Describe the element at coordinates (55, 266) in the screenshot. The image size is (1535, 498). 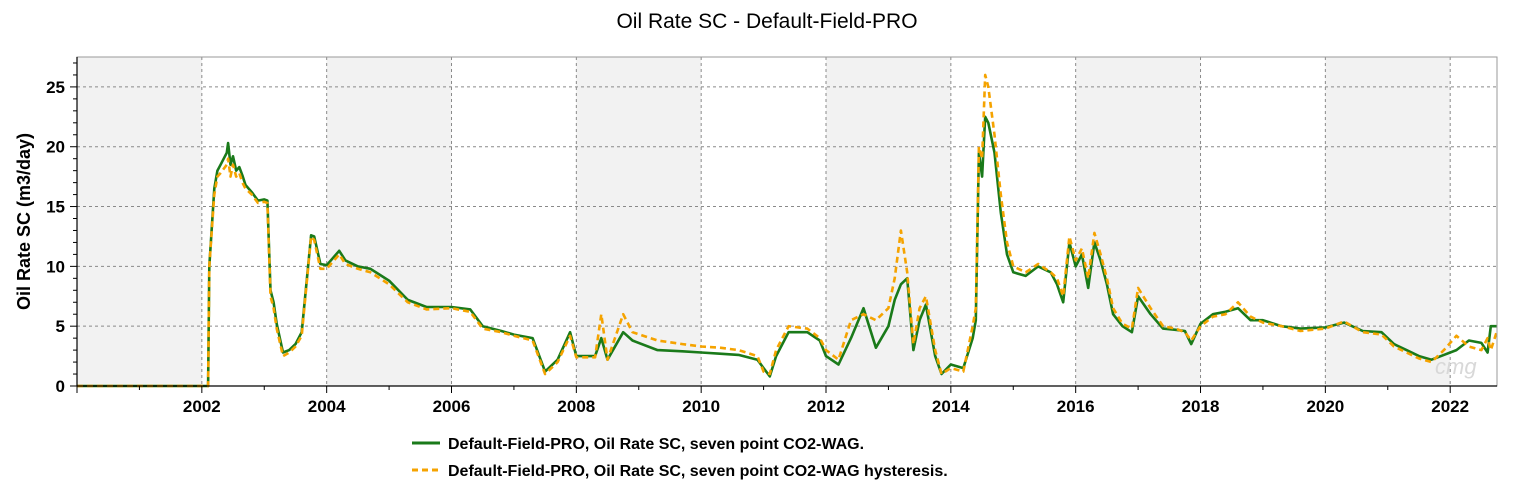
I see `y-tick-label: 10` at that location.